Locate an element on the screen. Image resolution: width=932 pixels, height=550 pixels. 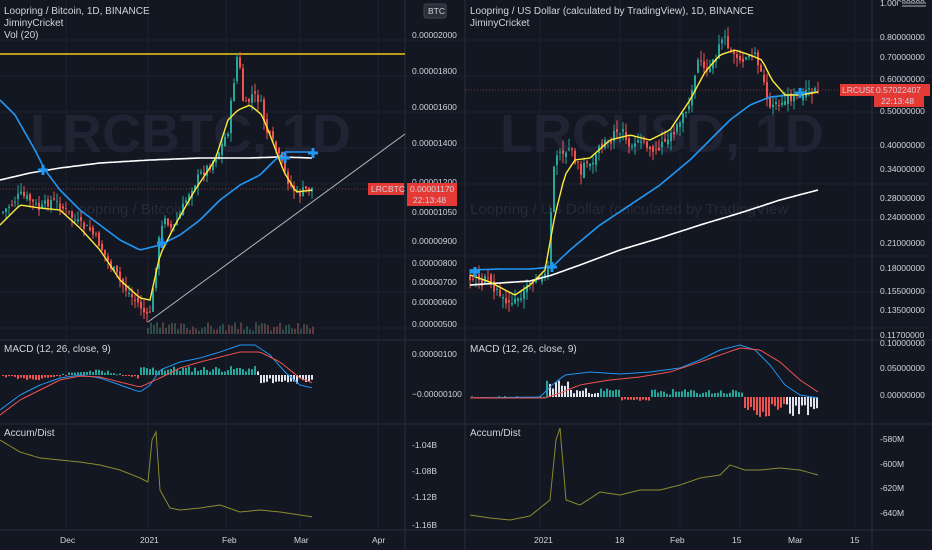
btc-badge: BTC is located at coordinates (435, 11).